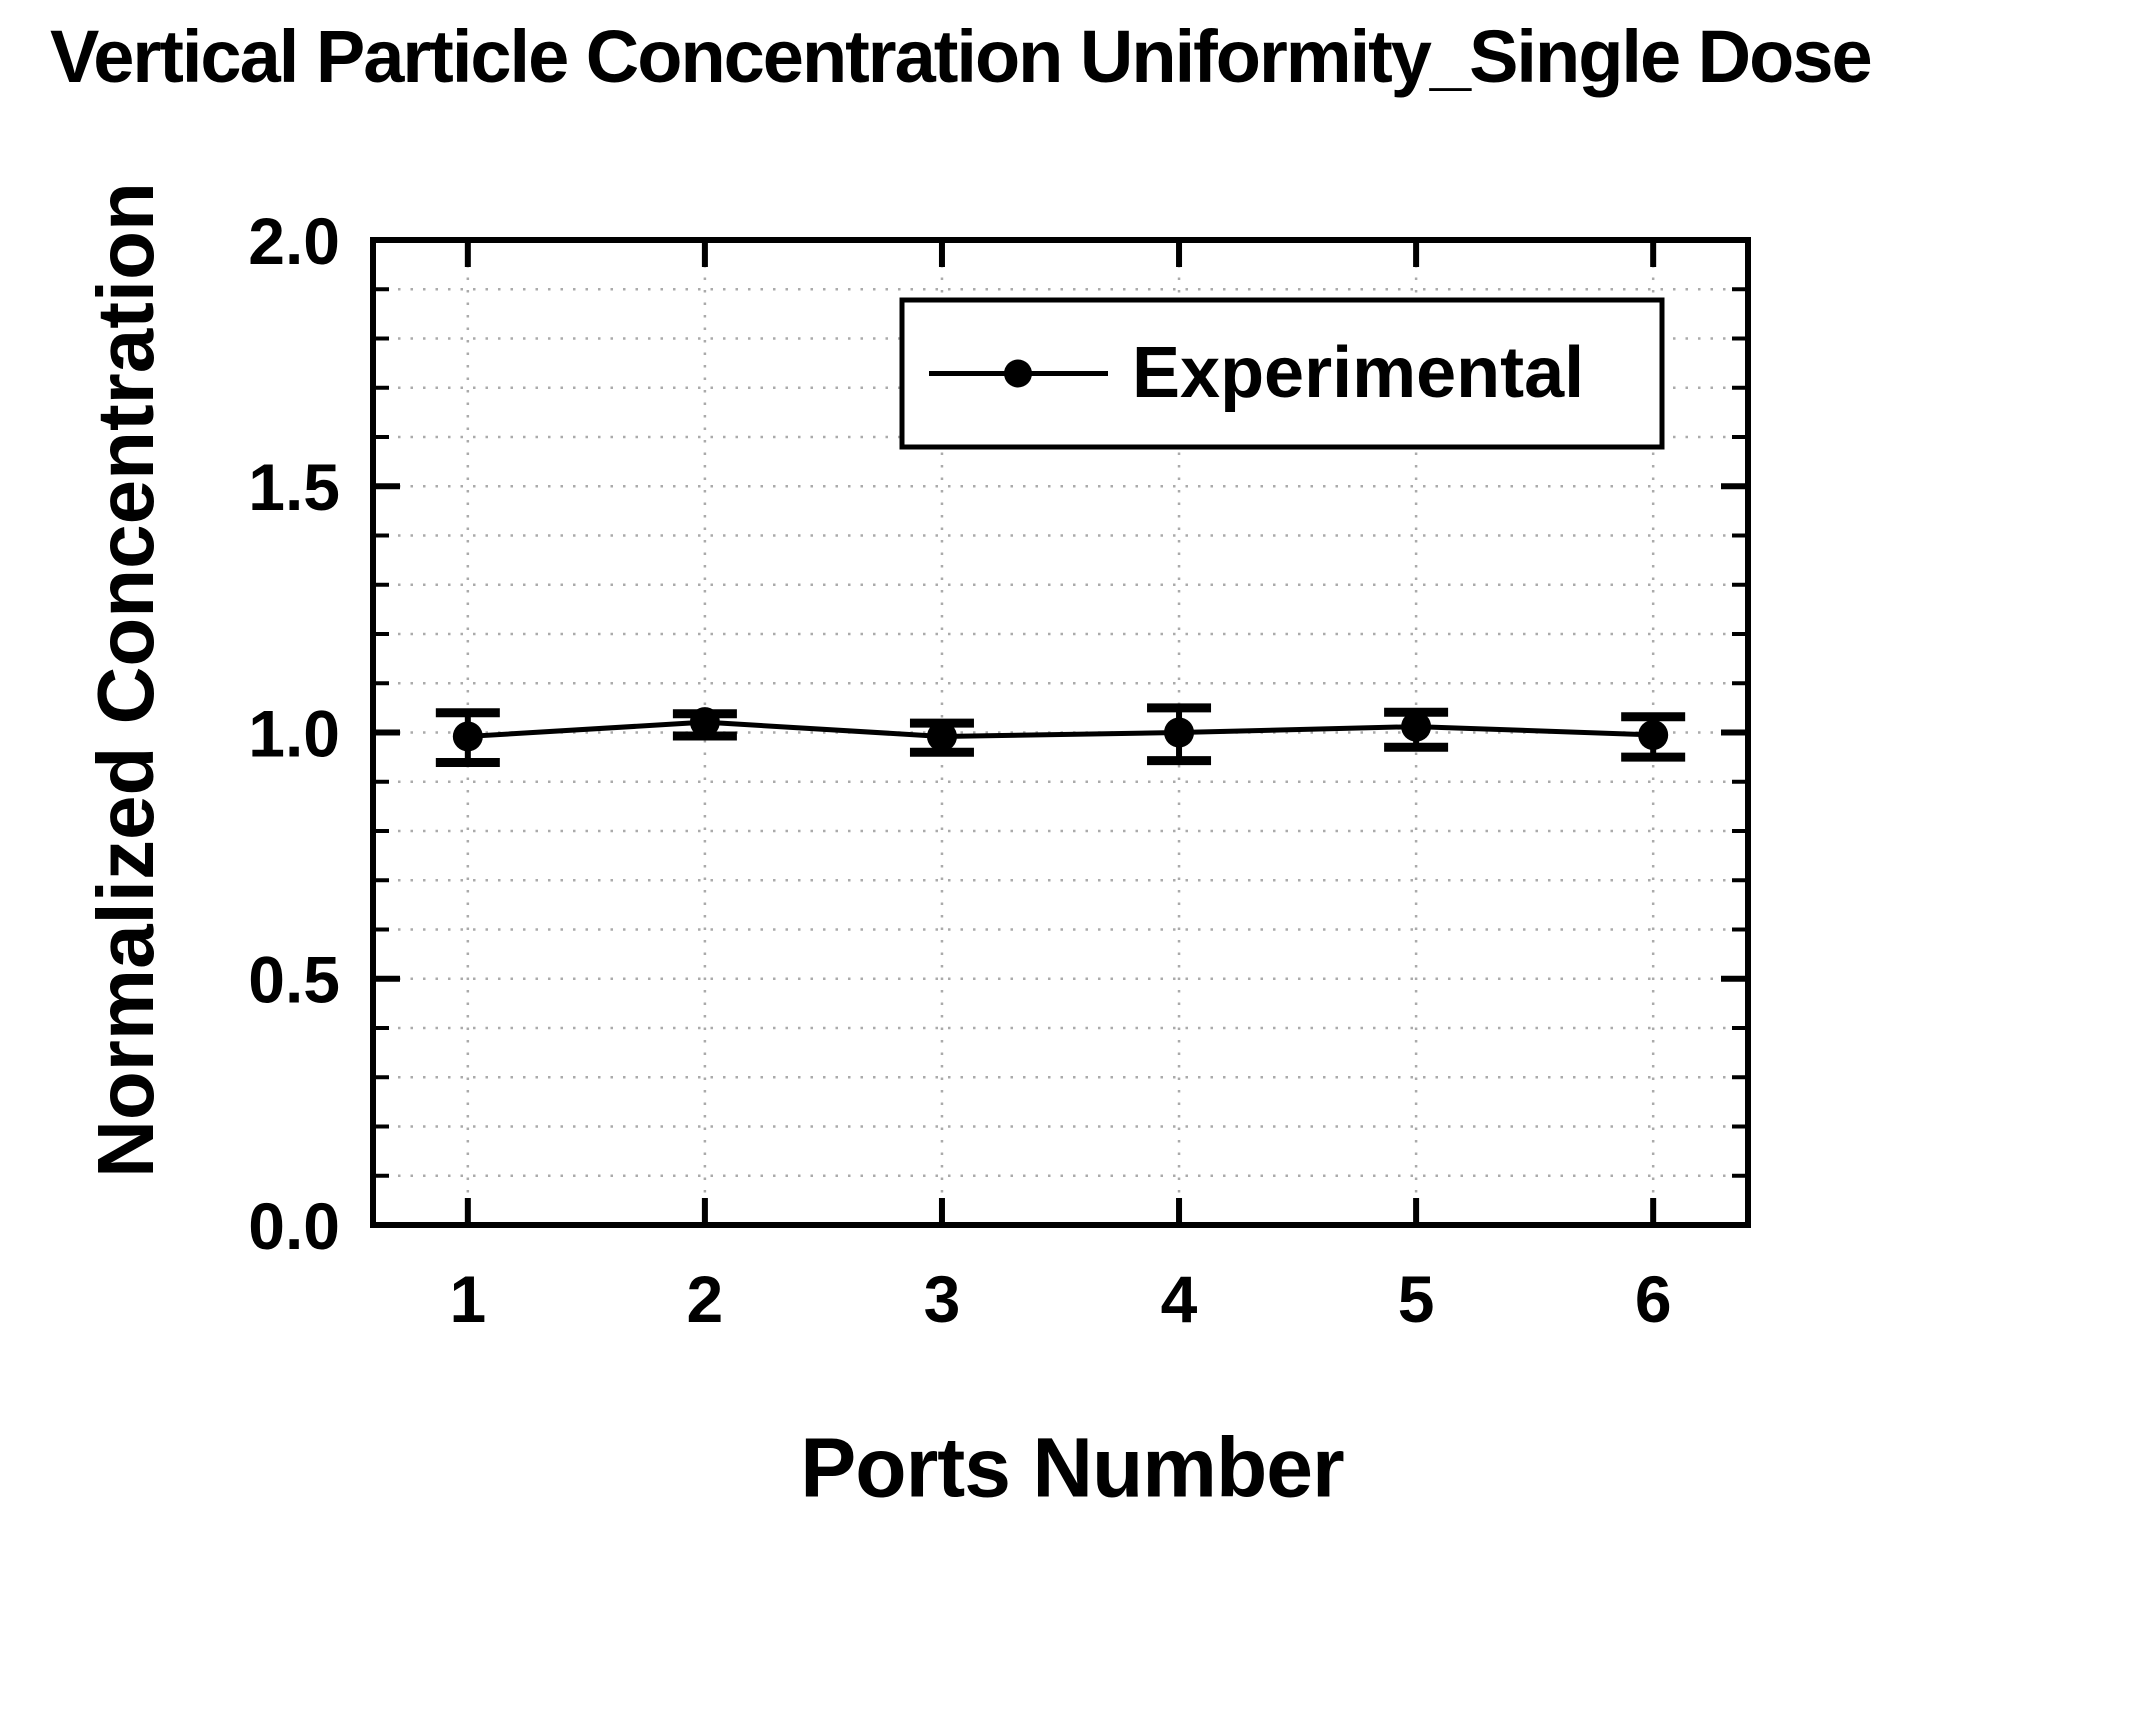 This screenshot has width=2148, height=1727. What do you see at coordinates (294, 1226) in the screenshot?
I see `y-tick-label: 0.0` at bounding box center [294, 1226].